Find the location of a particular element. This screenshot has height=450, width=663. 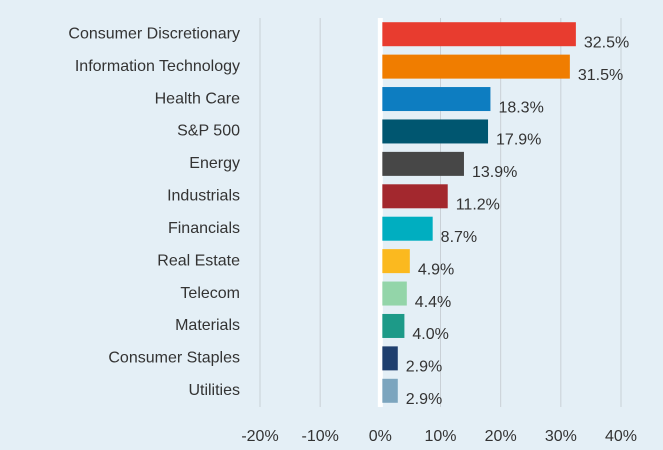

value-label: 4.4% is located at coordinates (433, 302).